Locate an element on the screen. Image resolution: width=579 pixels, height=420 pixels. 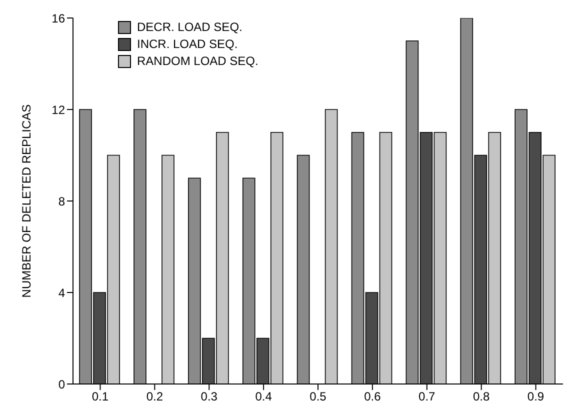
y-tick-label: 0 is located at coordinates (62, 384).